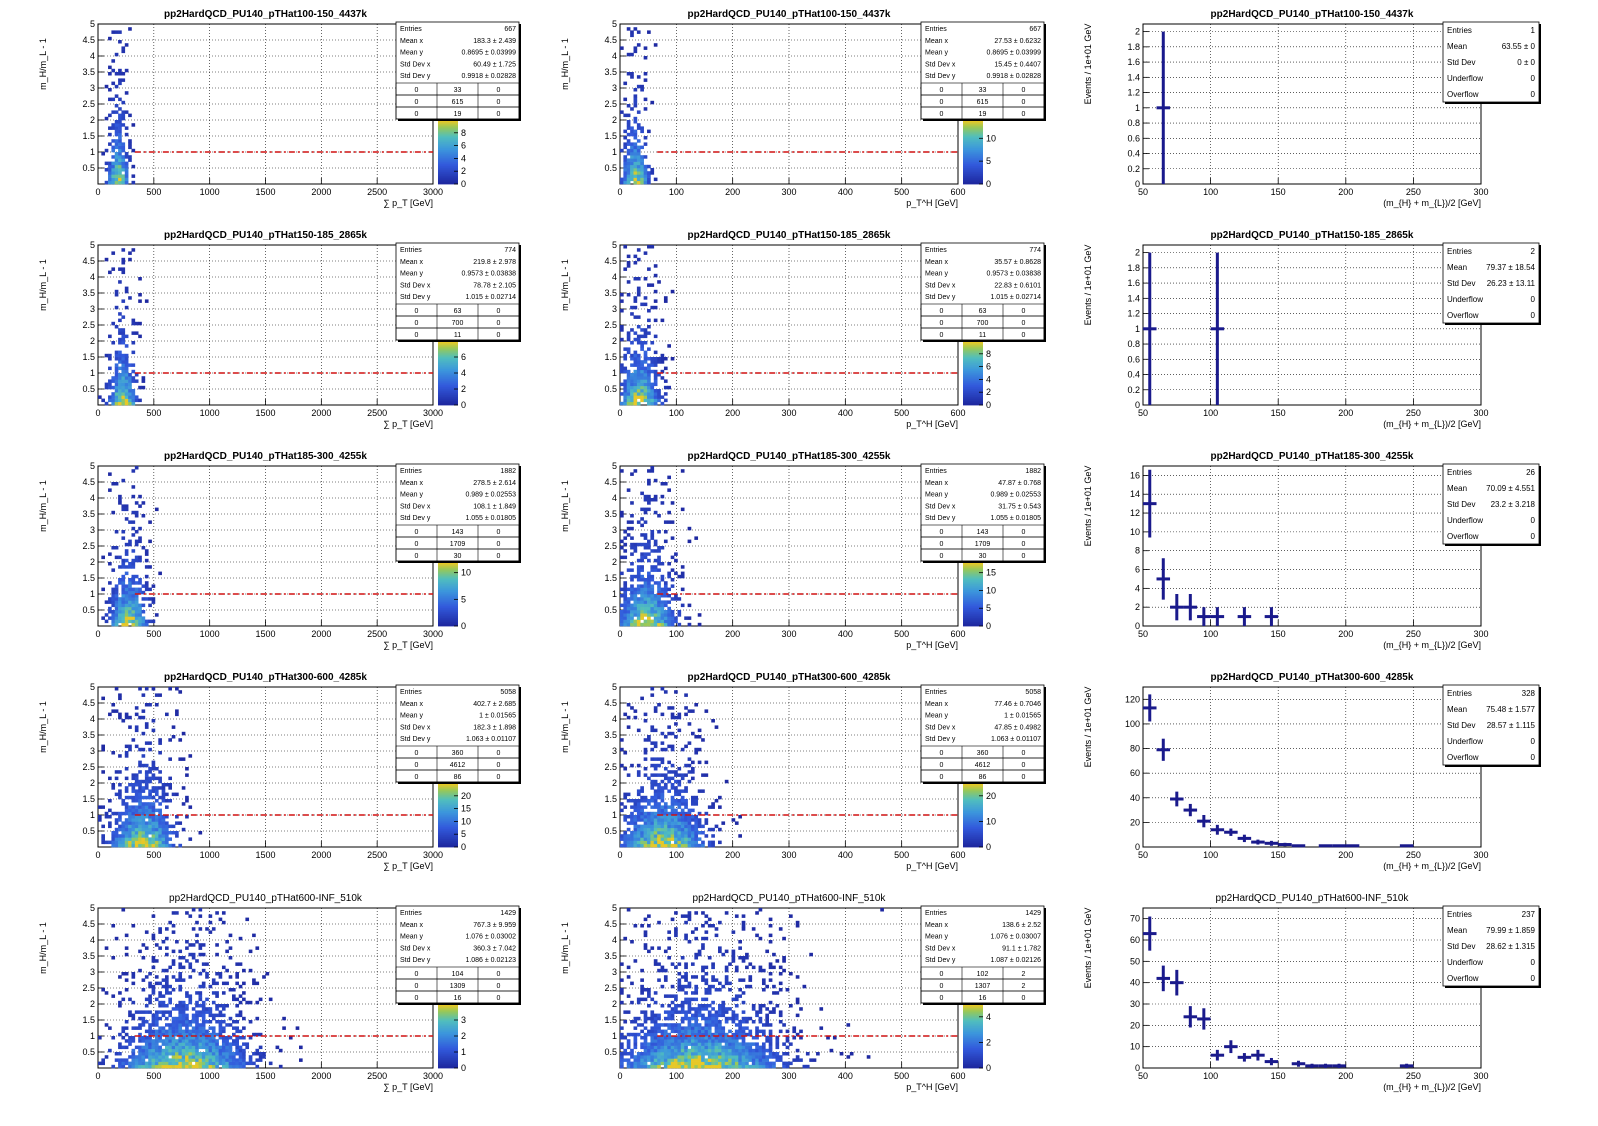 The height and width of the screenshot is (1126, 1598). I want to click on stats-label: Mean x, so click(411, 925).